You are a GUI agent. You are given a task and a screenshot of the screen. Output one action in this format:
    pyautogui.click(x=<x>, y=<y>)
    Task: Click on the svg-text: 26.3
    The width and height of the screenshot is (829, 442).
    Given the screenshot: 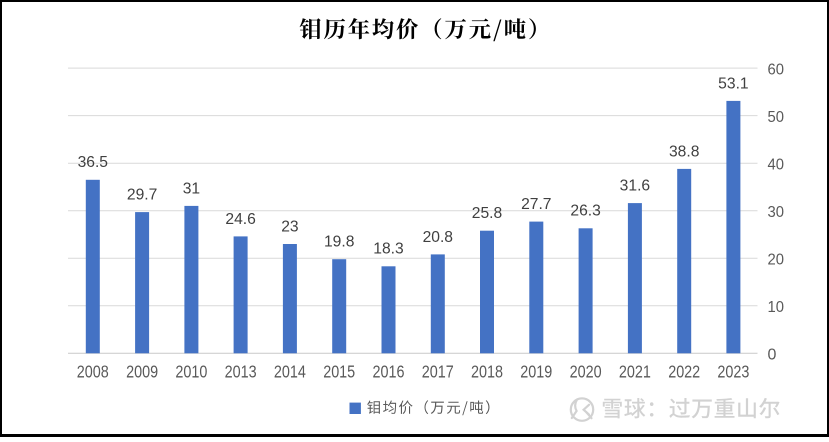 What is the action you would take?
    pyautogui.click(x=585, y=211)
    